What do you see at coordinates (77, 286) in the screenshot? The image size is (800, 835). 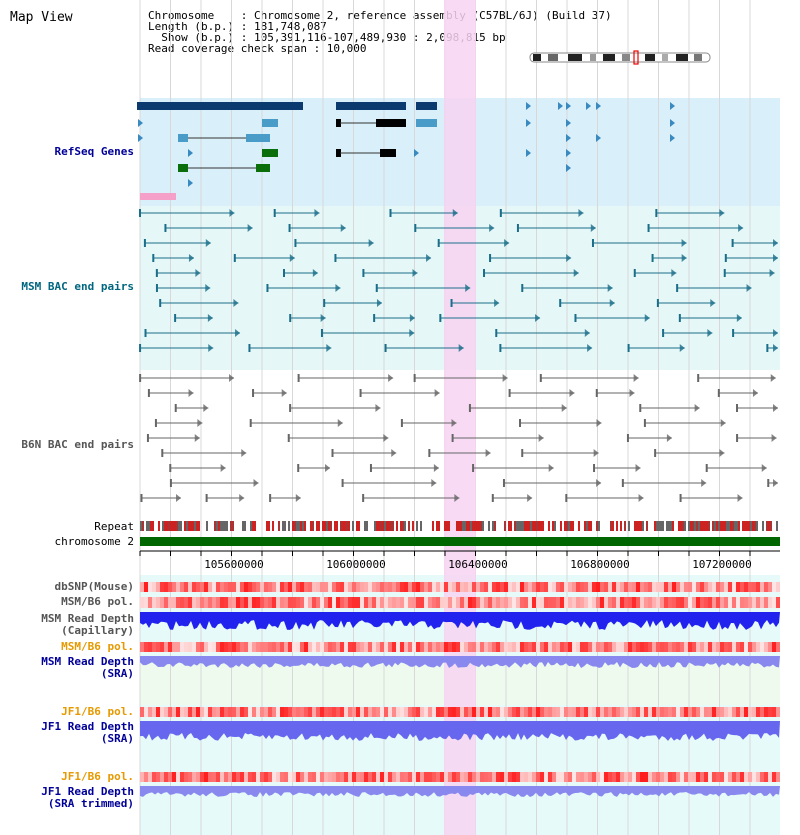 I see `msm-bac-label: MSM BAC end pairs` at bounding box center [77, 286].